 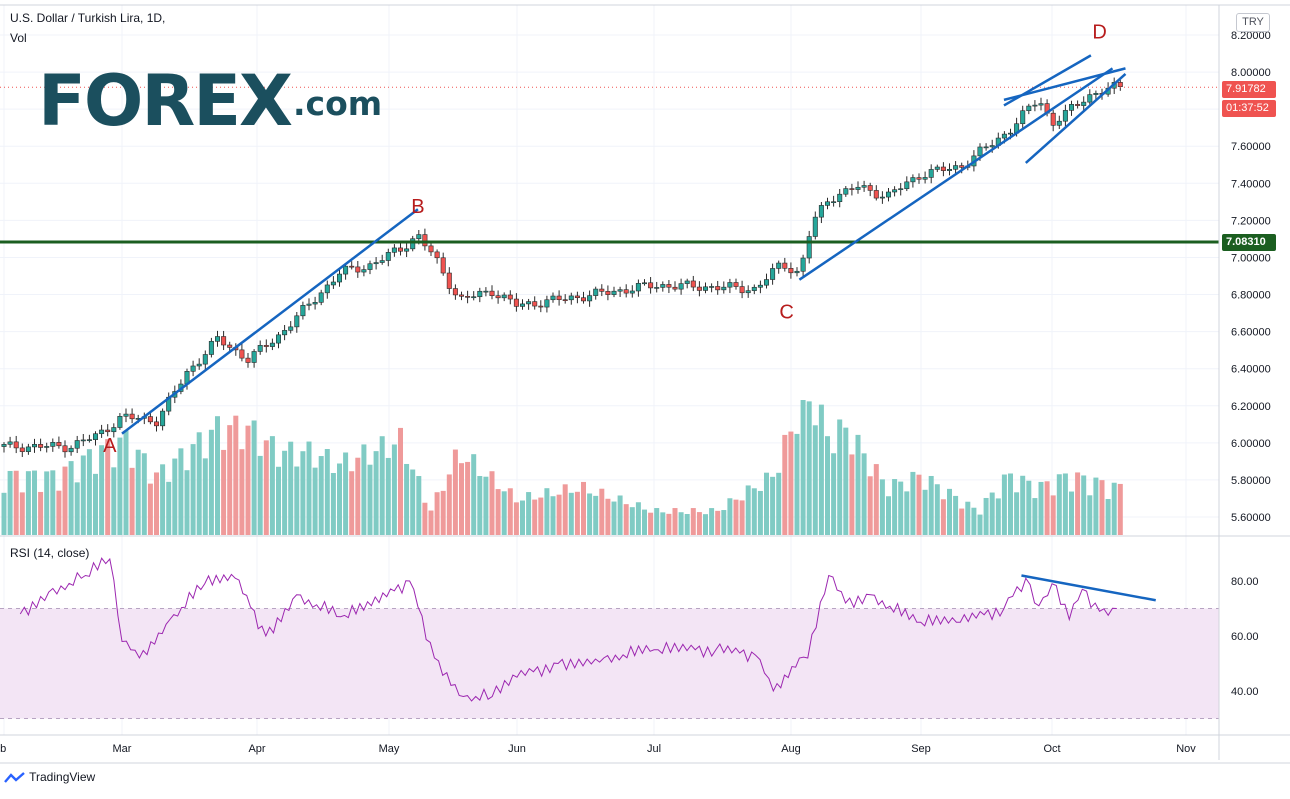 I want to click on price-tick-label: 8.20000, so click(x=1251, y=36).